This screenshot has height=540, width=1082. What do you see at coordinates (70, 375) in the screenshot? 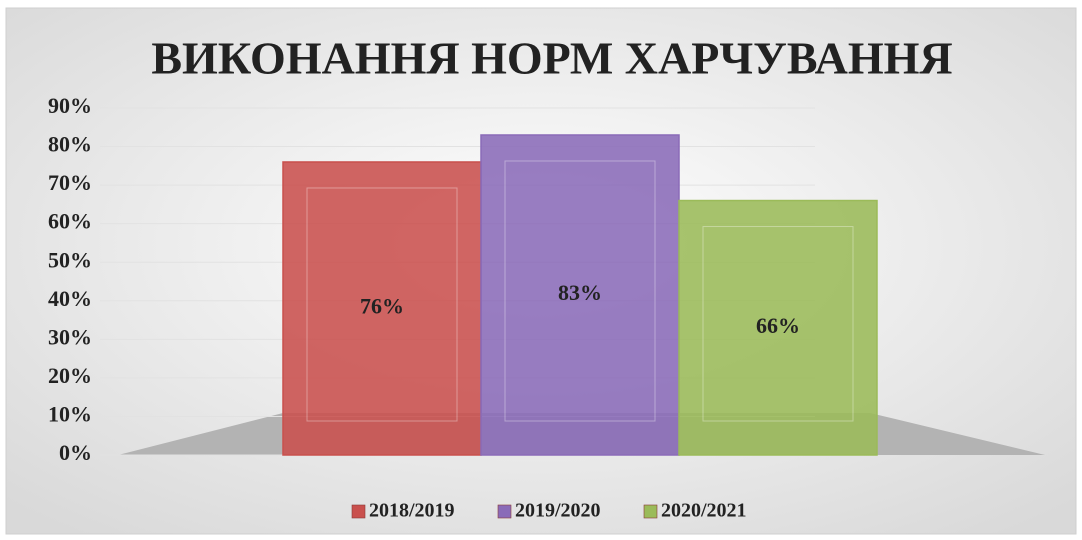
I see `y-tick-label: 20%` at bounding box center [70, 375].